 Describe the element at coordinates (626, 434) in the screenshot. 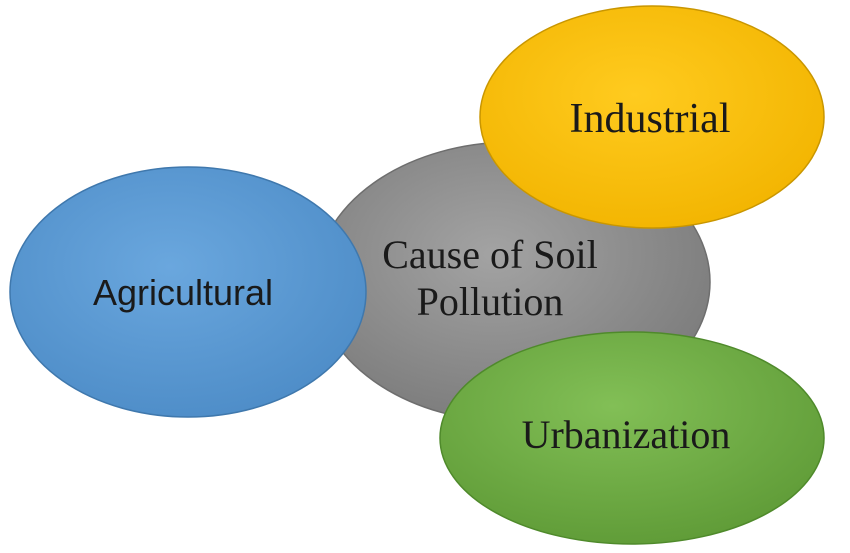

I see `urbanization-label: Urbanization` at that location.